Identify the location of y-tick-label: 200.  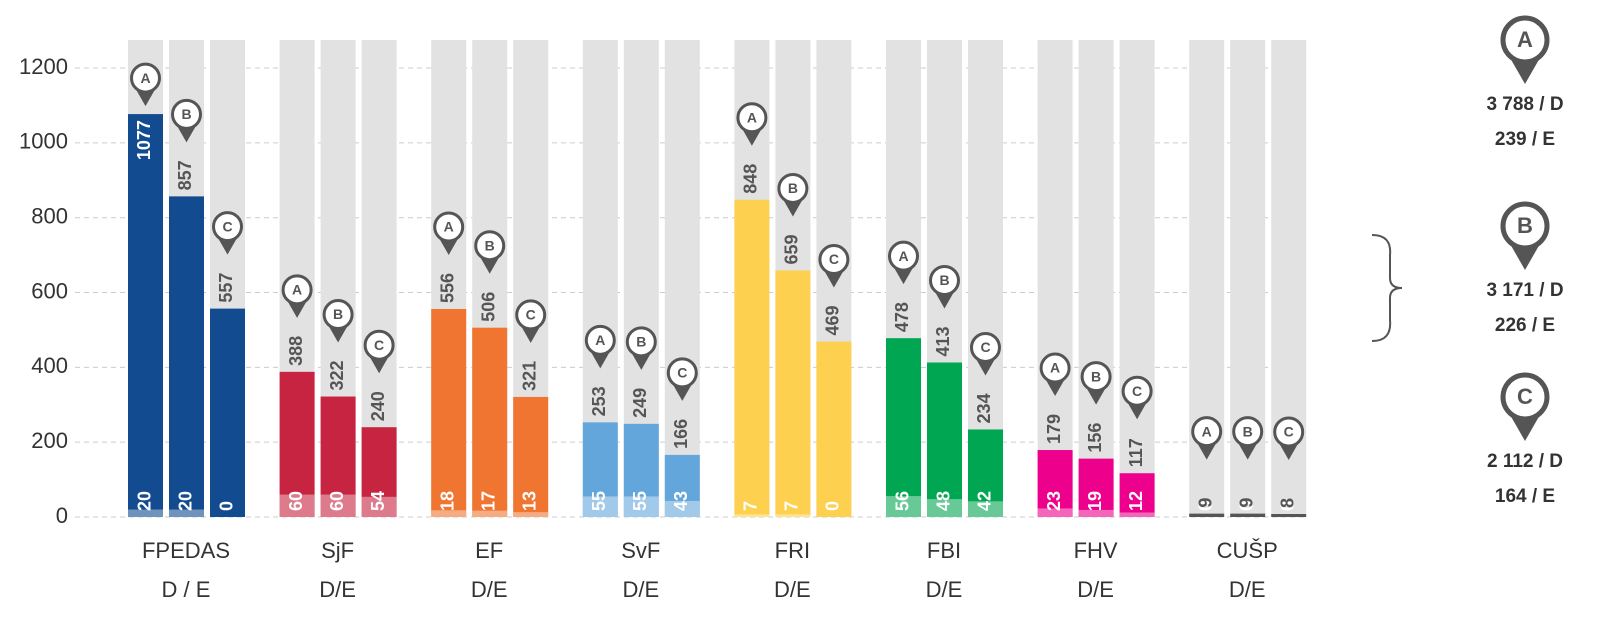
(49, 440).